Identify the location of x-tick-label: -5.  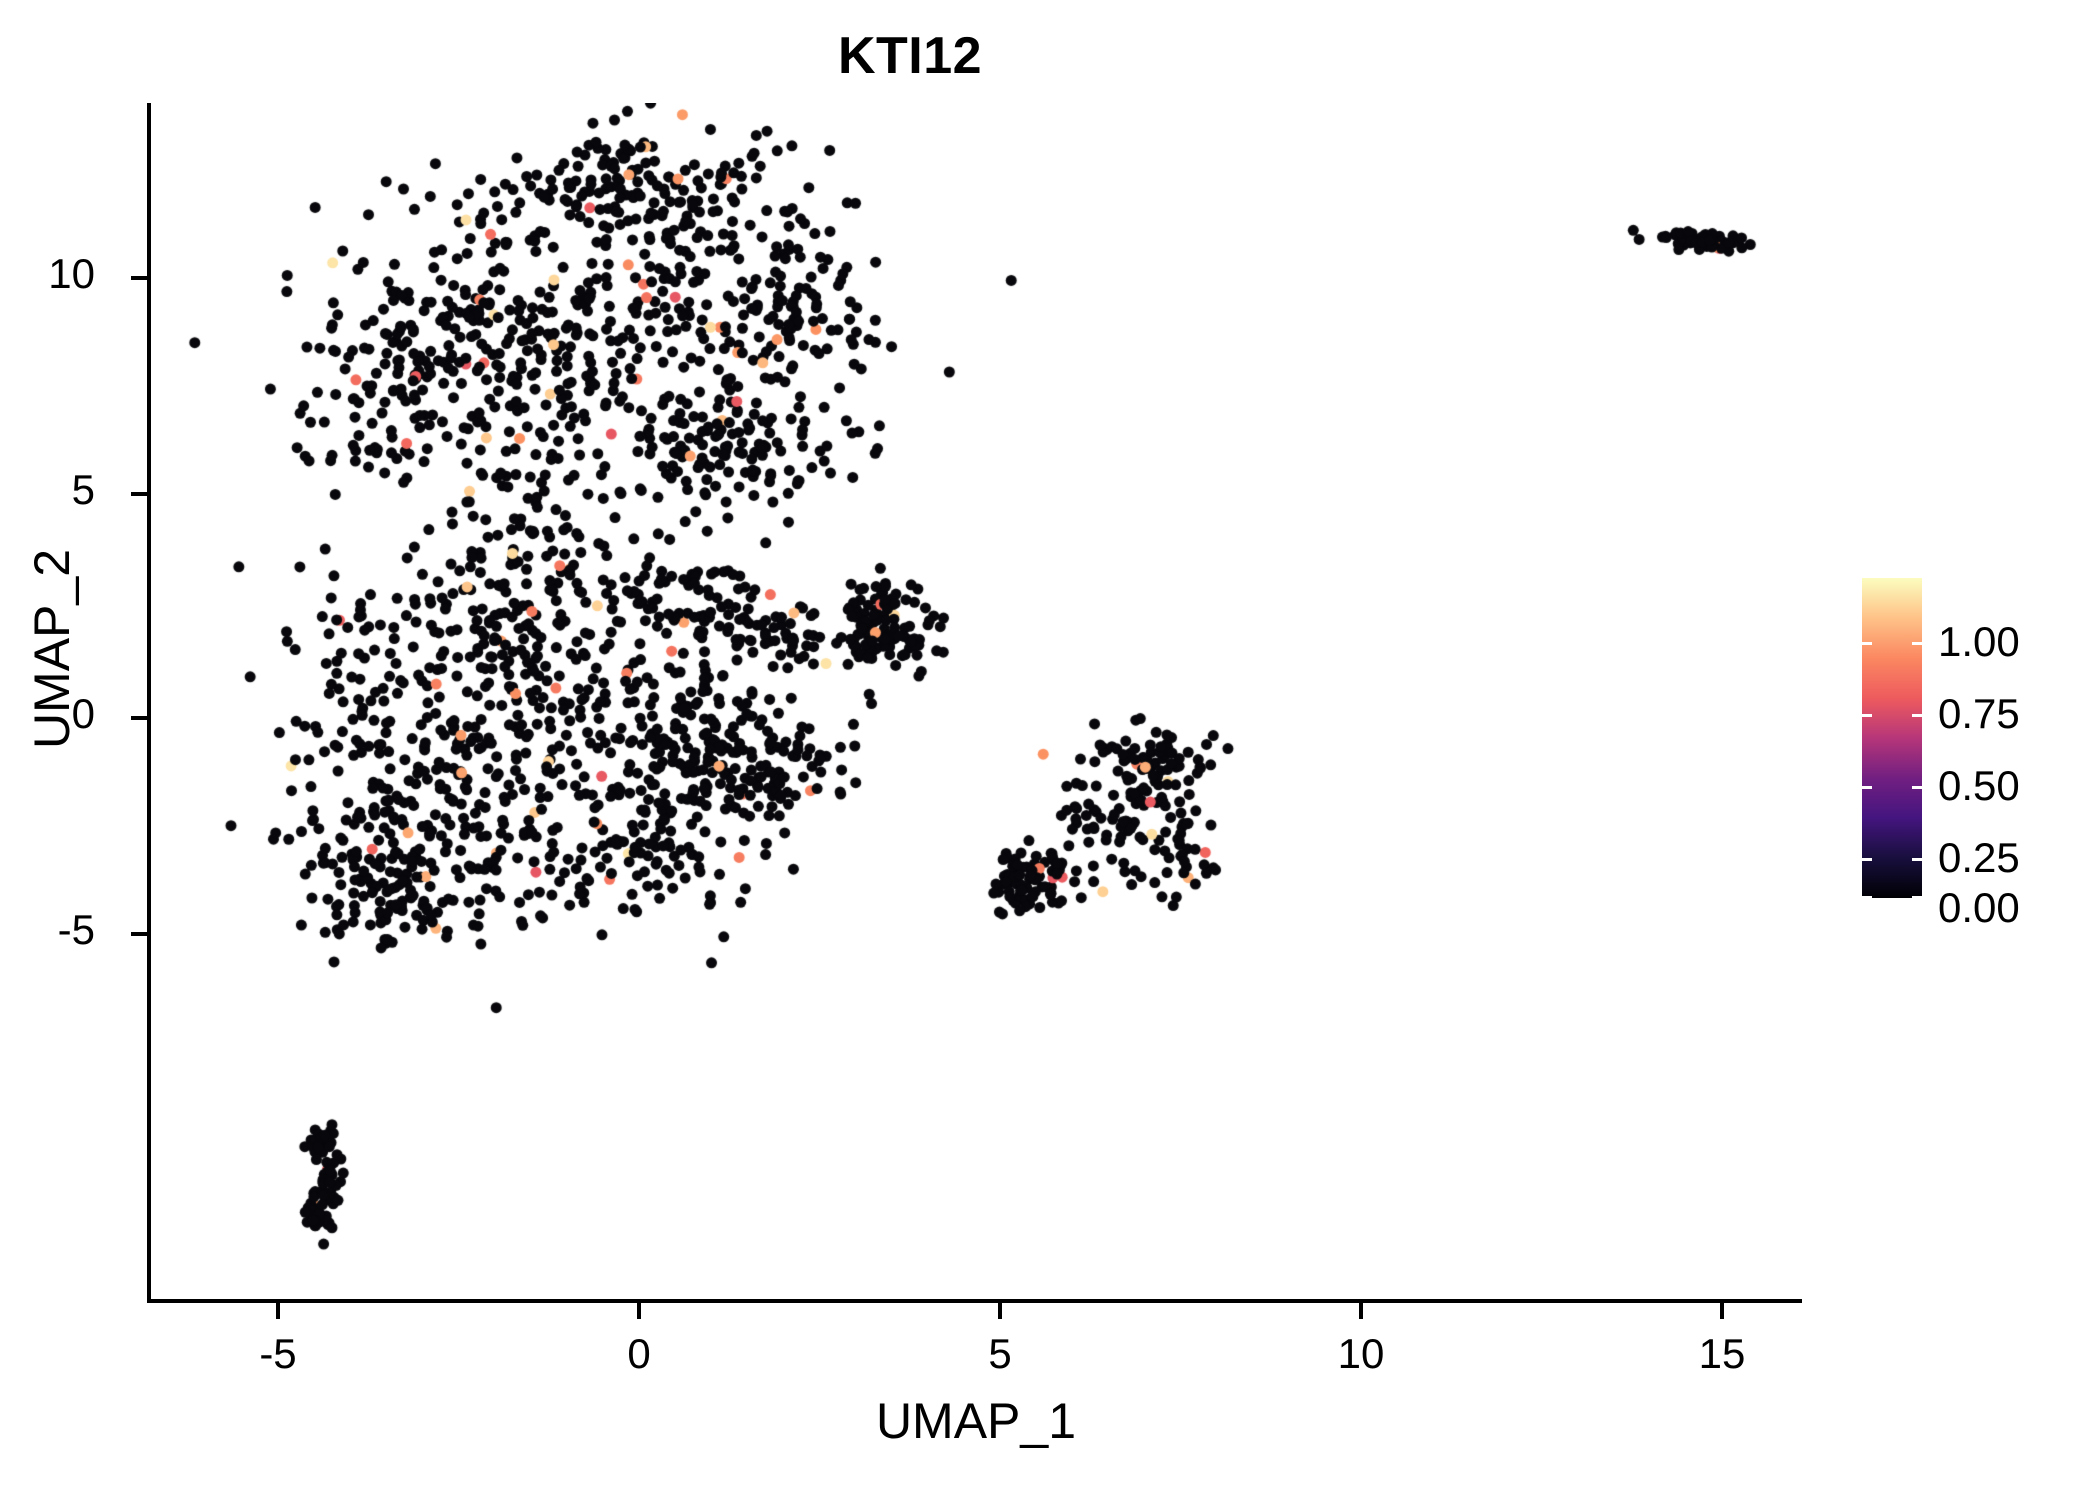
(278, 1353).